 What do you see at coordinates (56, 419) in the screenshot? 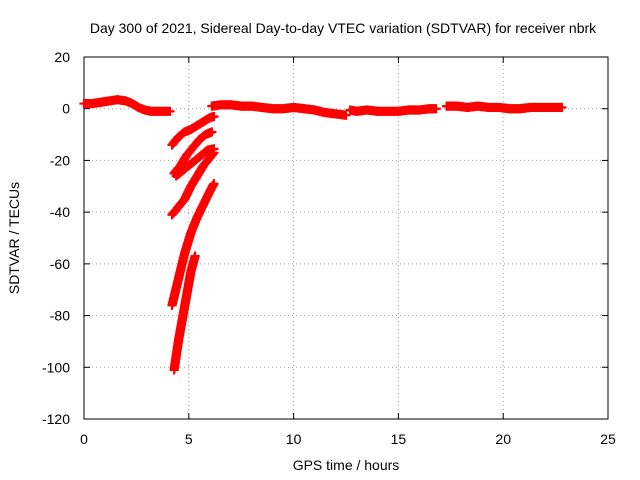
I see `y-tick-label: -120` at bounding box center [56, 419].